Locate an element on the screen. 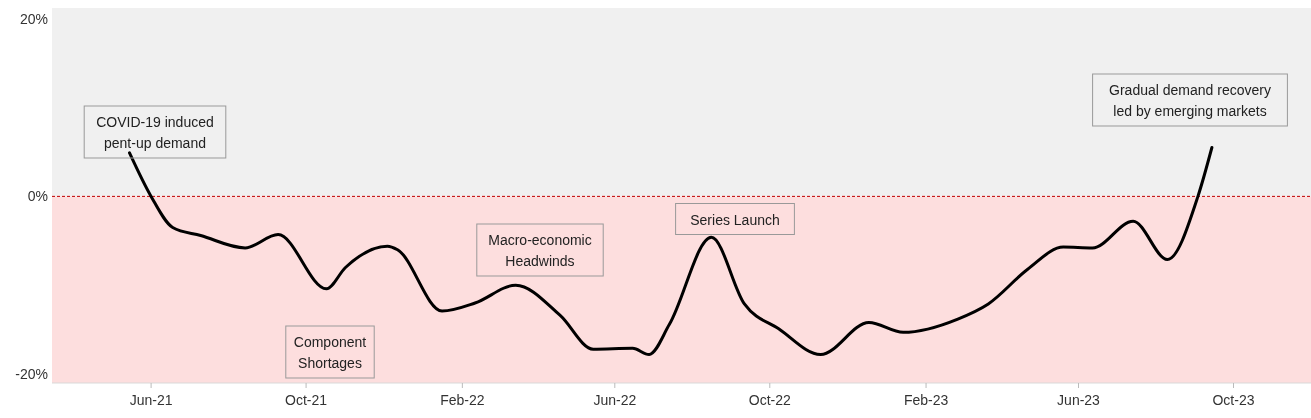 Image resolution: width=1311 pixels, height=418 pixels. x-tick-label: Oct-21 is located at coordinates (306, 400).